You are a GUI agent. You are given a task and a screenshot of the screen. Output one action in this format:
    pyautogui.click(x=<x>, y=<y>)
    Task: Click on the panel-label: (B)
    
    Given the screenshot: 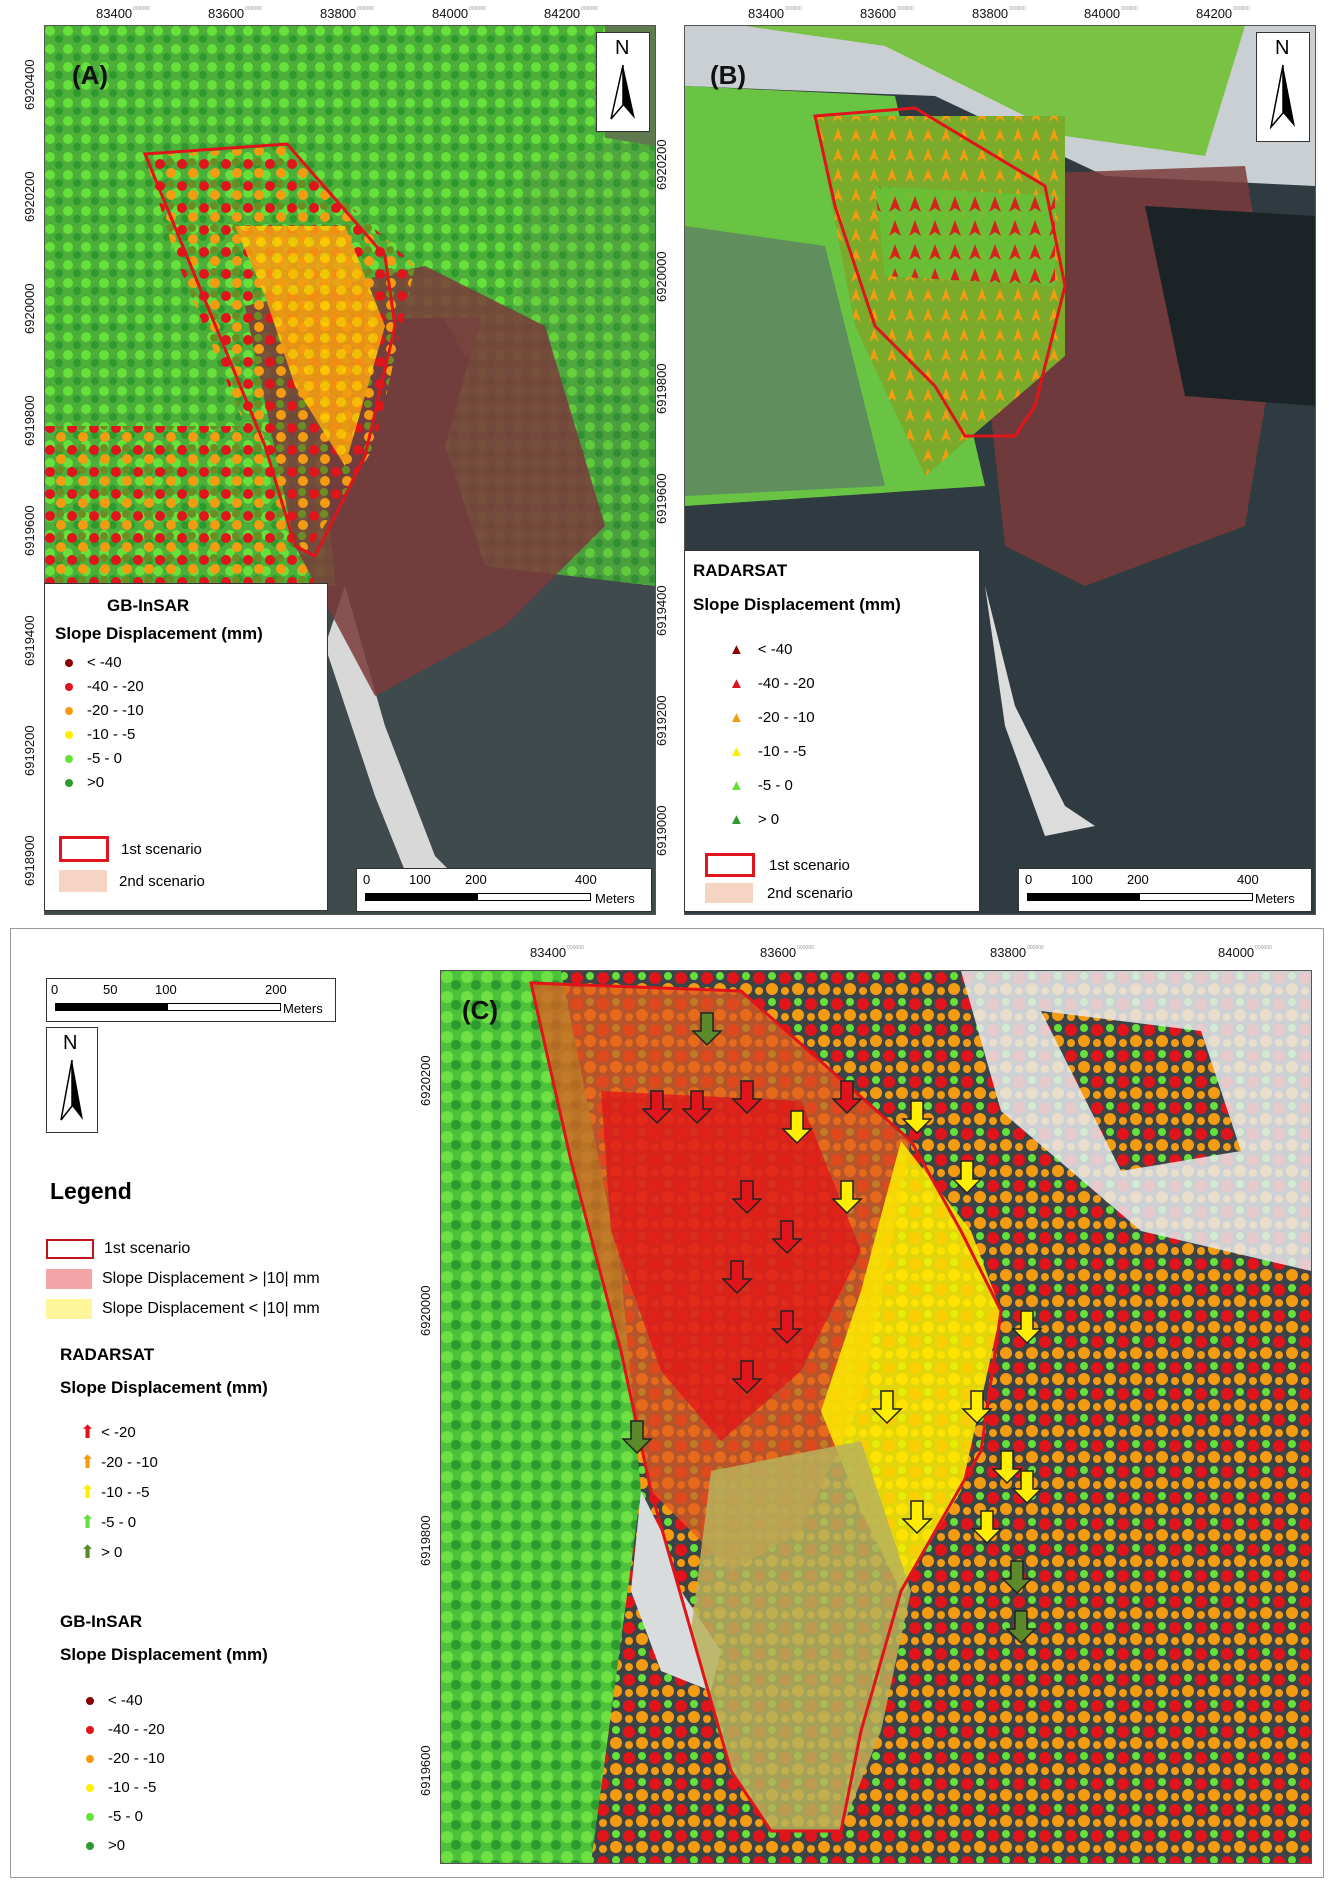 What is the action you would take?
    pyautogui.click(x=728, y=75)
    